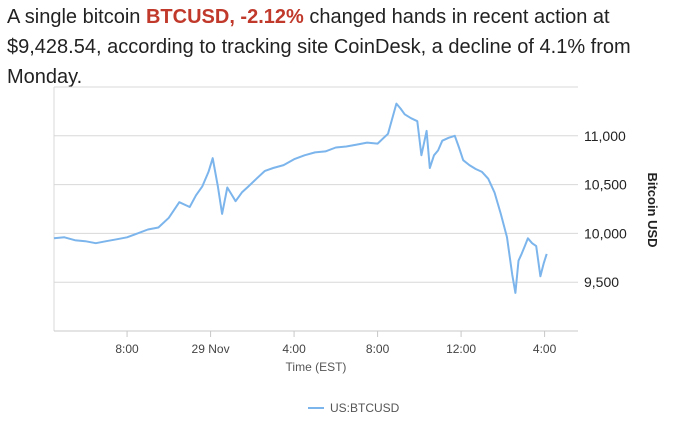 This screenshot has width=694, height=424. I want to click on legend: US:BTCUSD, so click(354, 408).